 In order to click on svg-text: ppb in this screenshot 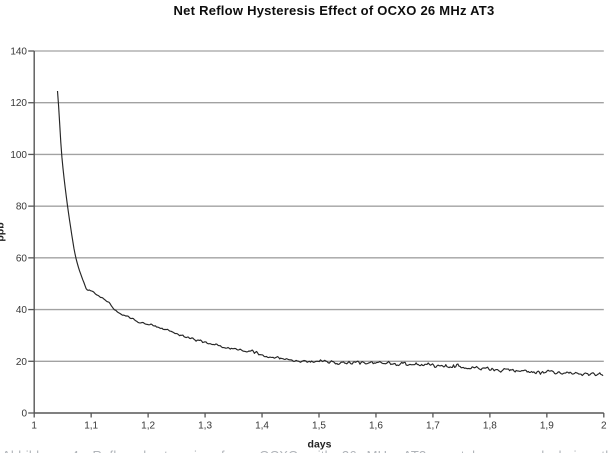, I will do `click(3, 231)`.